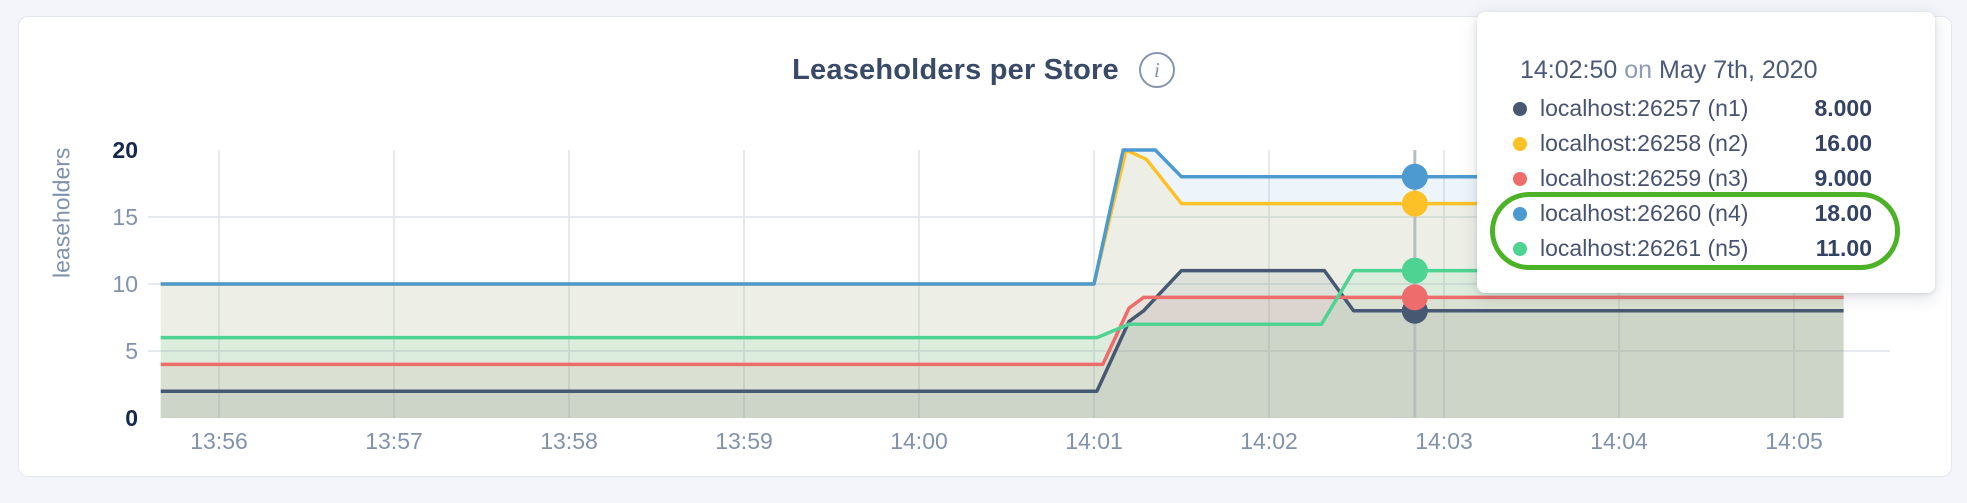  What do you see at coordinates (1414, 176) in the screenshot?
I see `hover-dot-n4` at bounding box center [1414, 176].